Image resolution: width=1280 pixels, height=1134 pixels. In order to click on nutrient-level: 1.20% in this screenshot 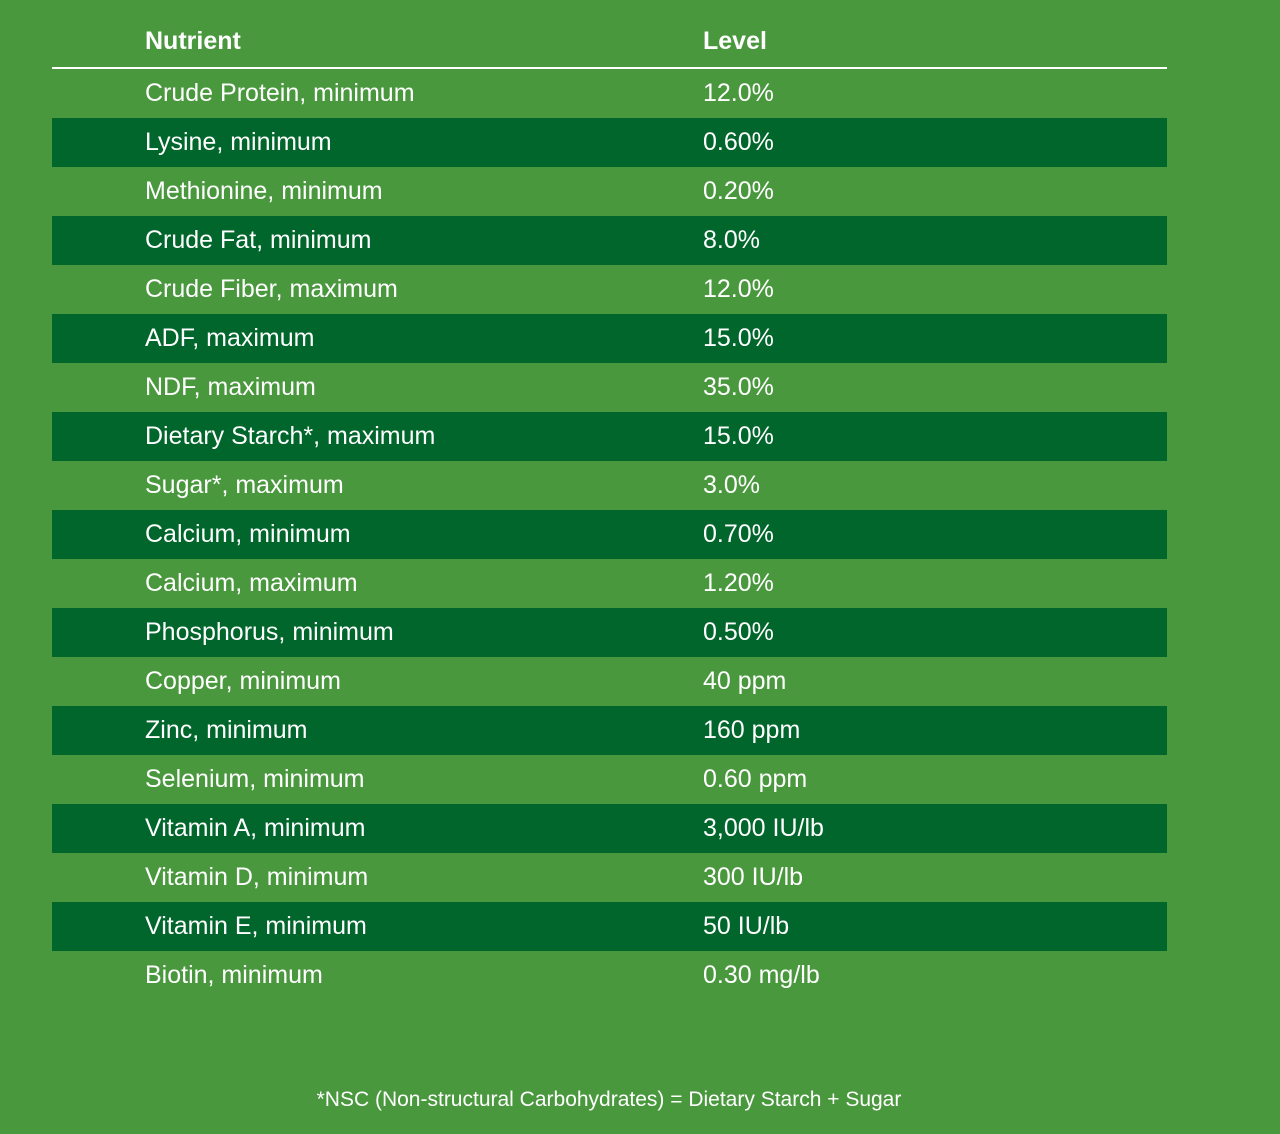, I will do `click(738, 583)`.